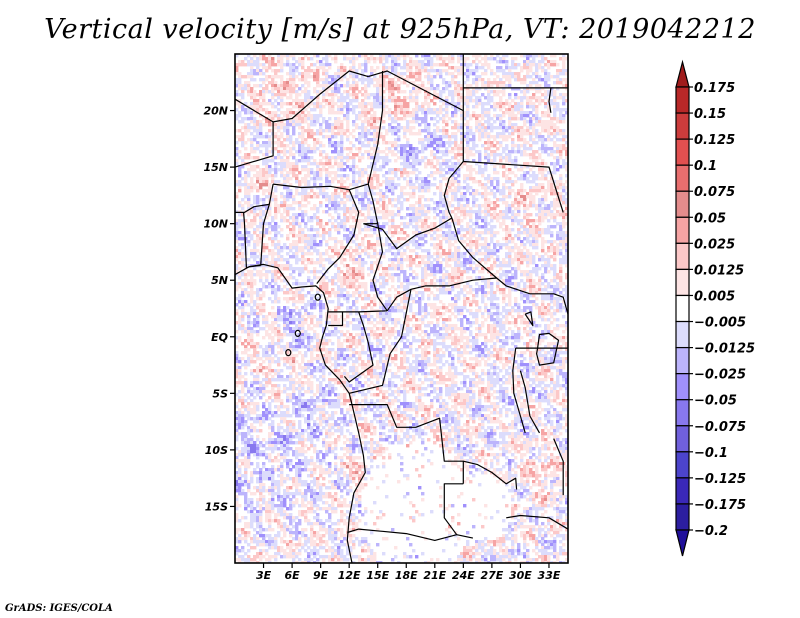  Describe the element at coordinates (216, 450) in the screenshot. I see `lat-tick-label: 10S` at that location.